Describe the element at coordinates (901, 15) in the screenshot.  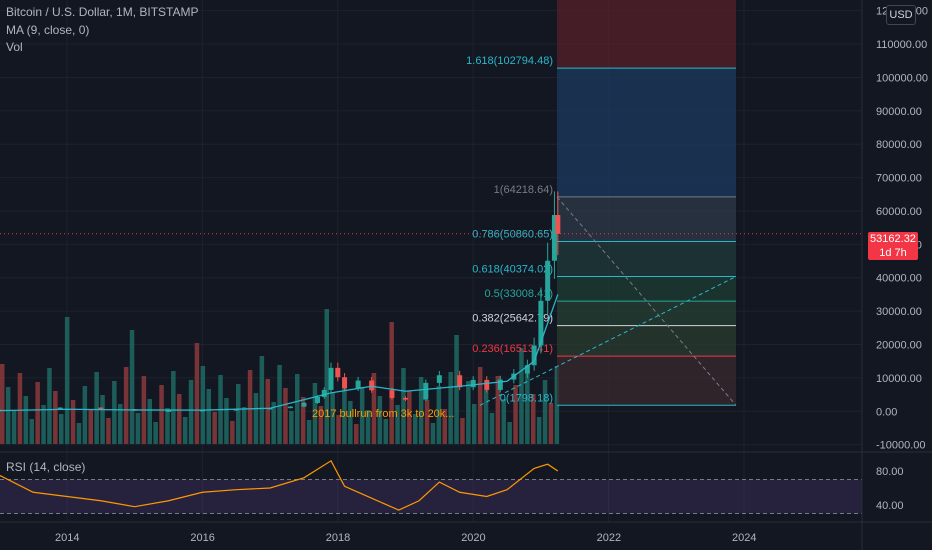
I see `currency-badge: USD` at that location.